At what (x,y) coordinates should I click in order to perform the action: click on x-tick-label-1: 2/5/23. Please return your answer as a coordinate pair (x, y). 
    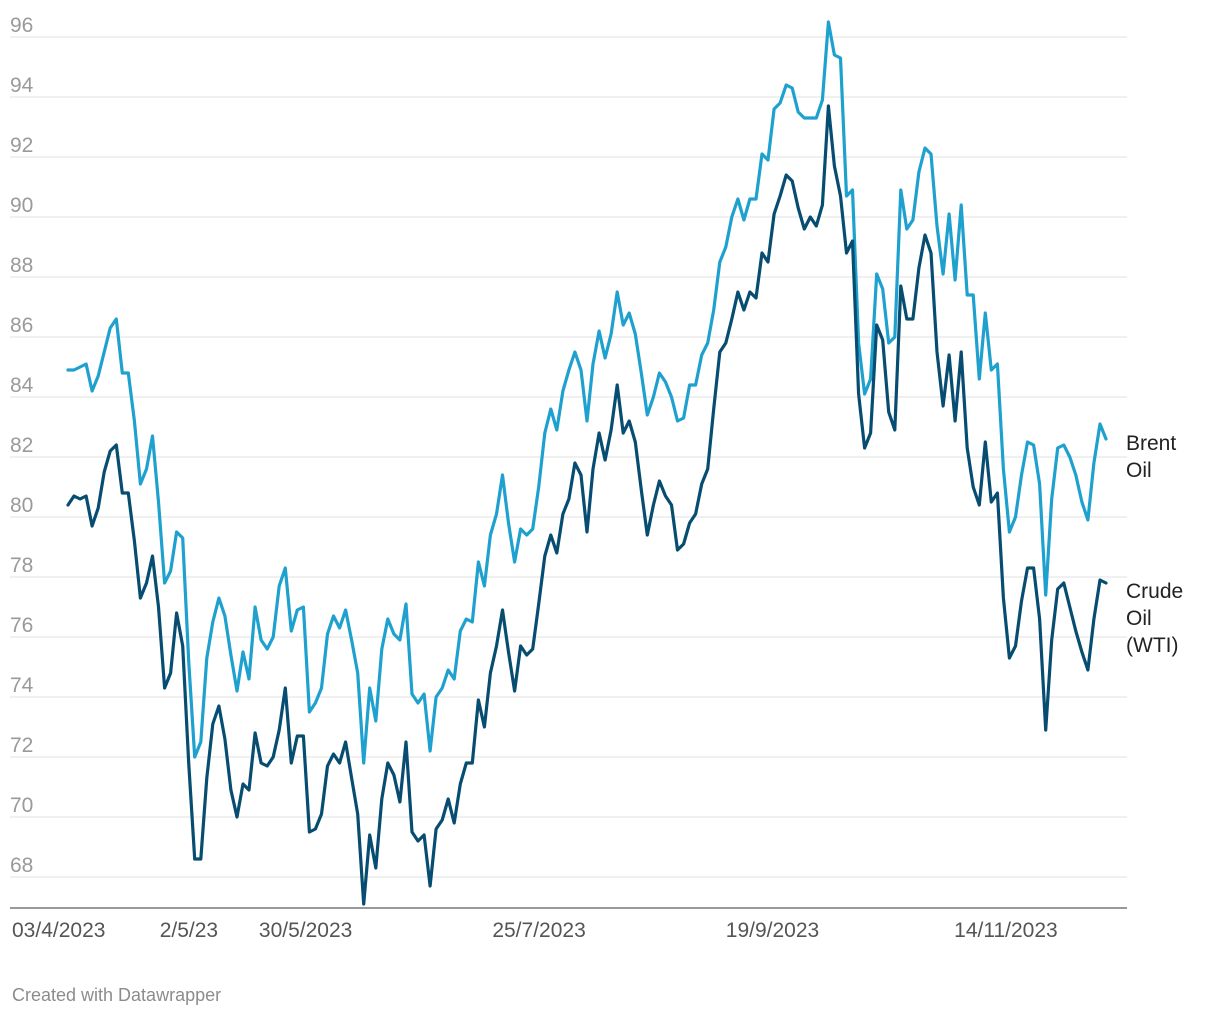
    Looking at the image, I should click on (189, 930).